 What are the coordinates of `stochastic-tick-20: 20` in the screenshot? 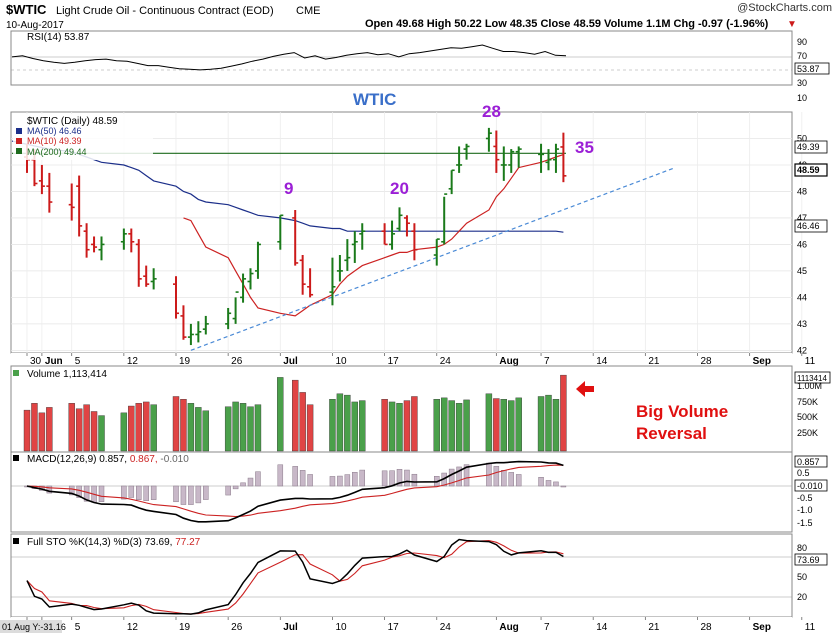 It's located at (802, 597).